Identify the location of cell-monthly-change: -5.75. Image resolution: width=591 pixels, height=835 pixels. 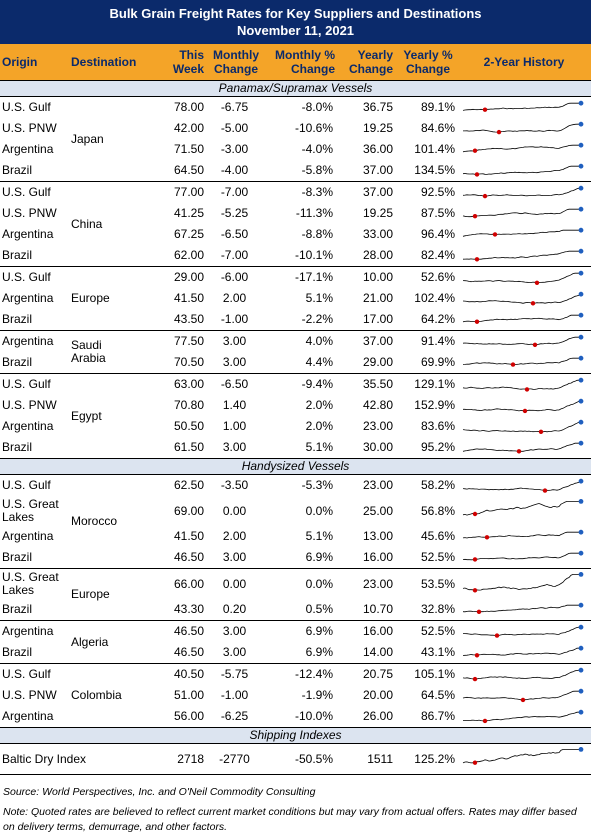
(234, 674).